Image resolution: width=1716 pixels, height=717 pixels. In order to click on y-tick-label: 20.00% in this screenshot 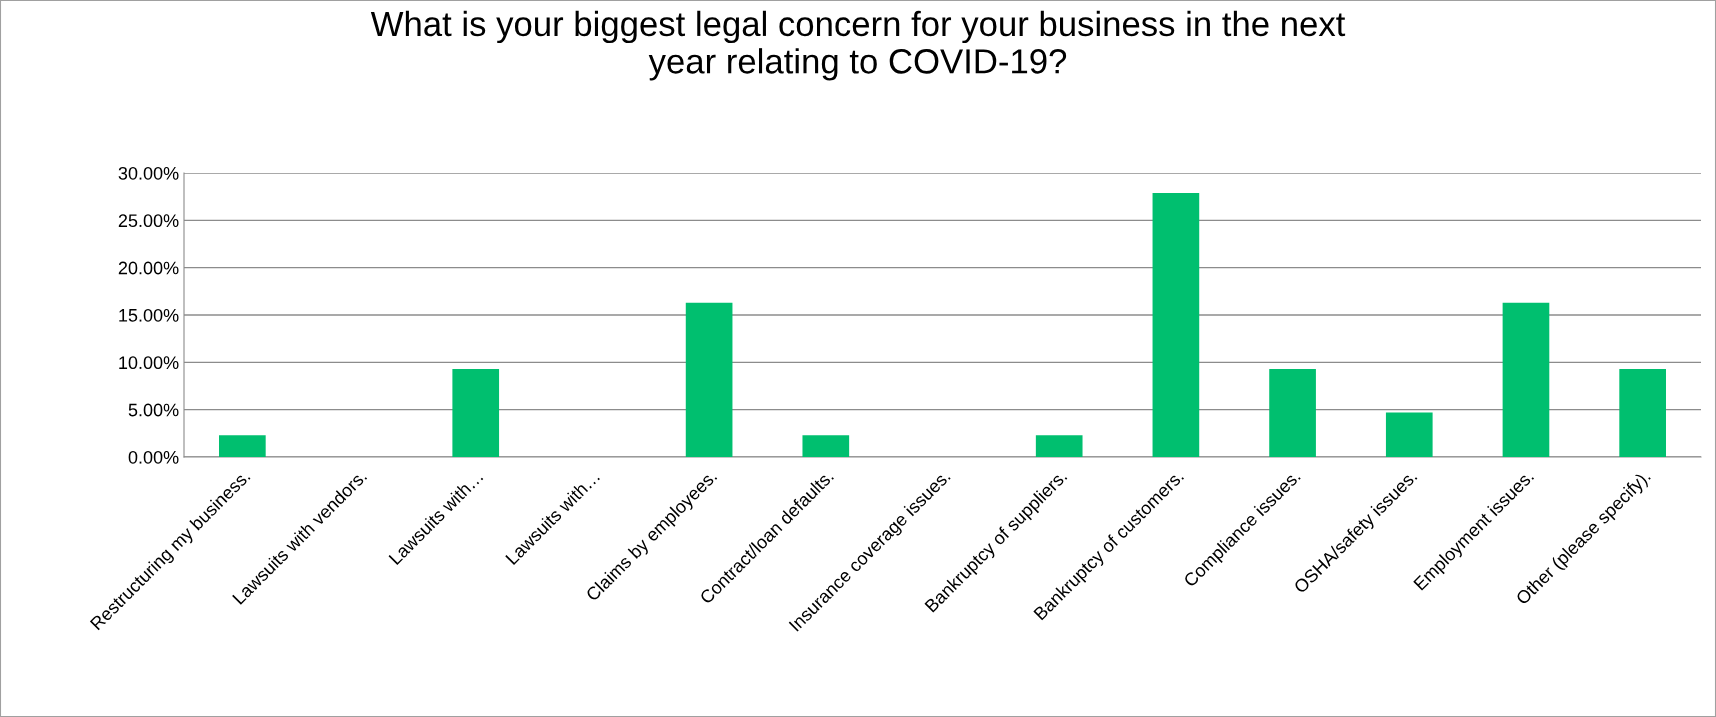, I will do `click(148, 268)`.